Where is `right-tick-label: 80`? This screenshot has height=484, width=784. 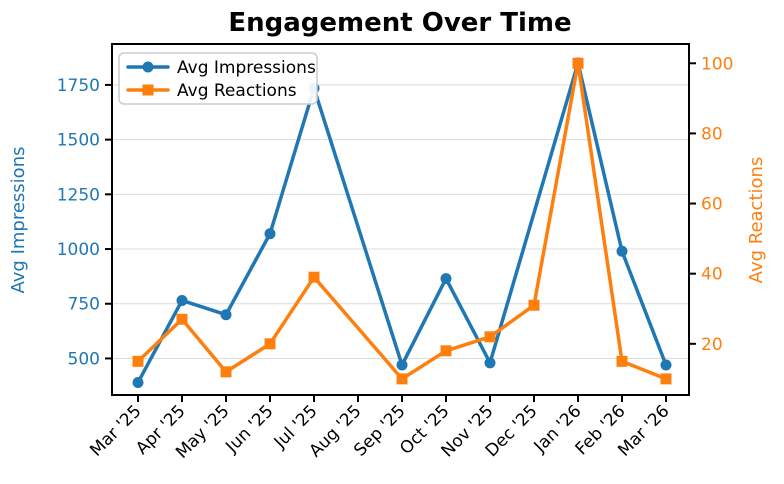
right-tick-label: 80 is located at coordinates (712, 134).